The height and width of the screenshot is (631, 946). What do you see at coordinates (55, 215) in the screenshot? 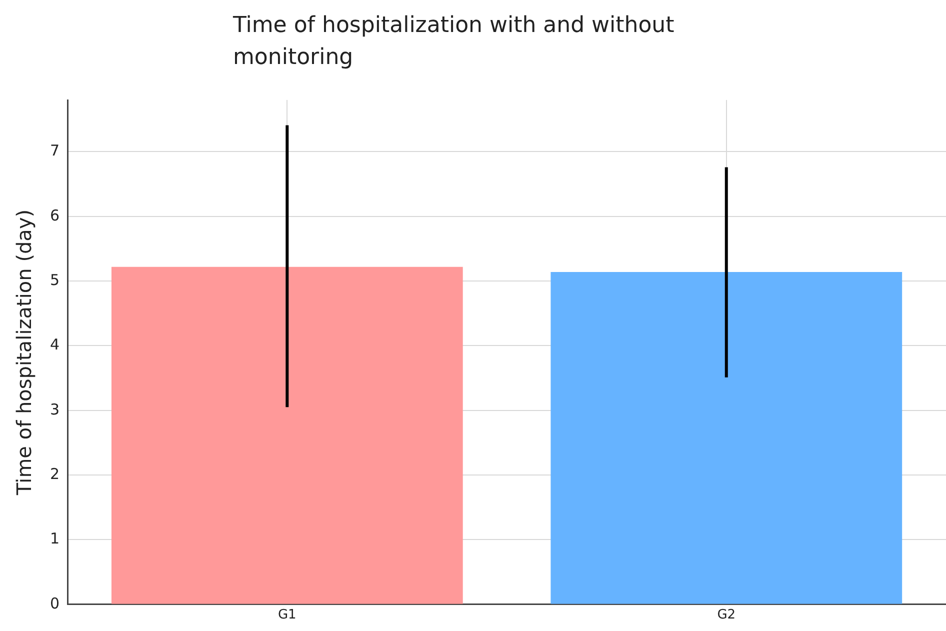
I see `y-tick-label: 6` at bounding box center [55, 215].